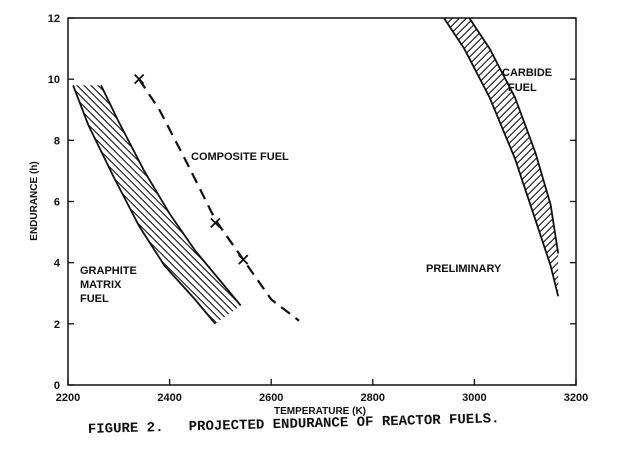  What do you see at coordinates (34, 200) in the screenshot?
I see `y-axis-label: ENDURANCE (h)` at bounding box center [34, 200].